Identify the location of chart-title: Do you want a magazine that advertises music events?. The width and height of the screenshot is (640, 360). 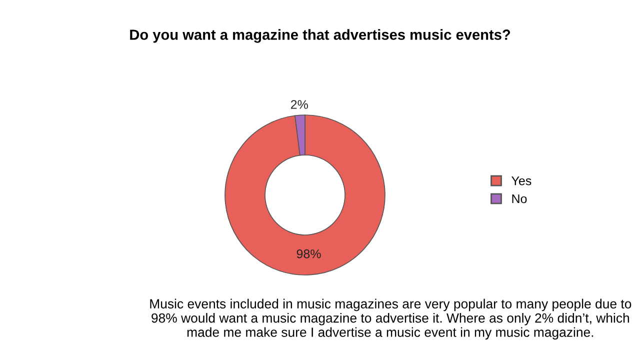
(320, 36).